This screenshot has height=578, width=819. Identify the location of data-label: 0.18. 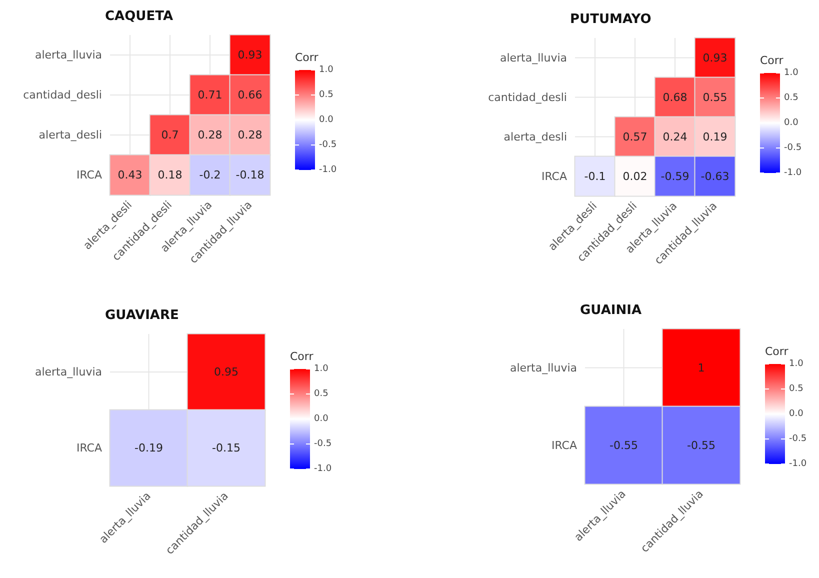
(170, 175).